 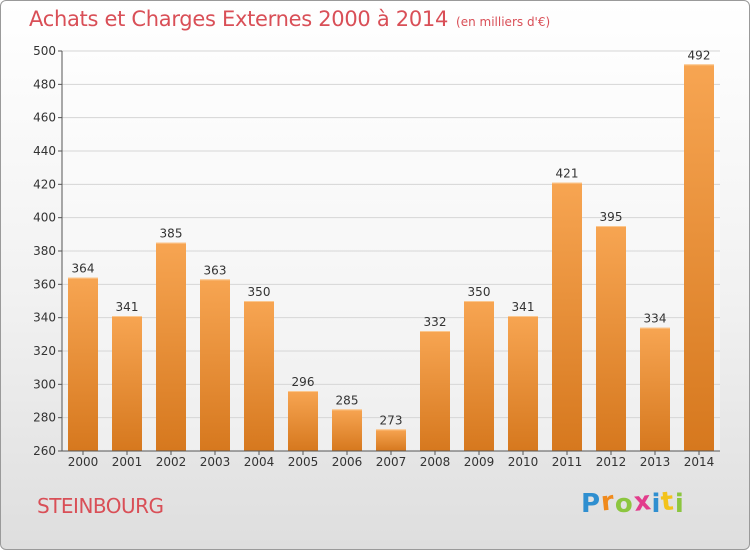 I want to click on x-tick-label: 2003, so click(x=215, y=462).